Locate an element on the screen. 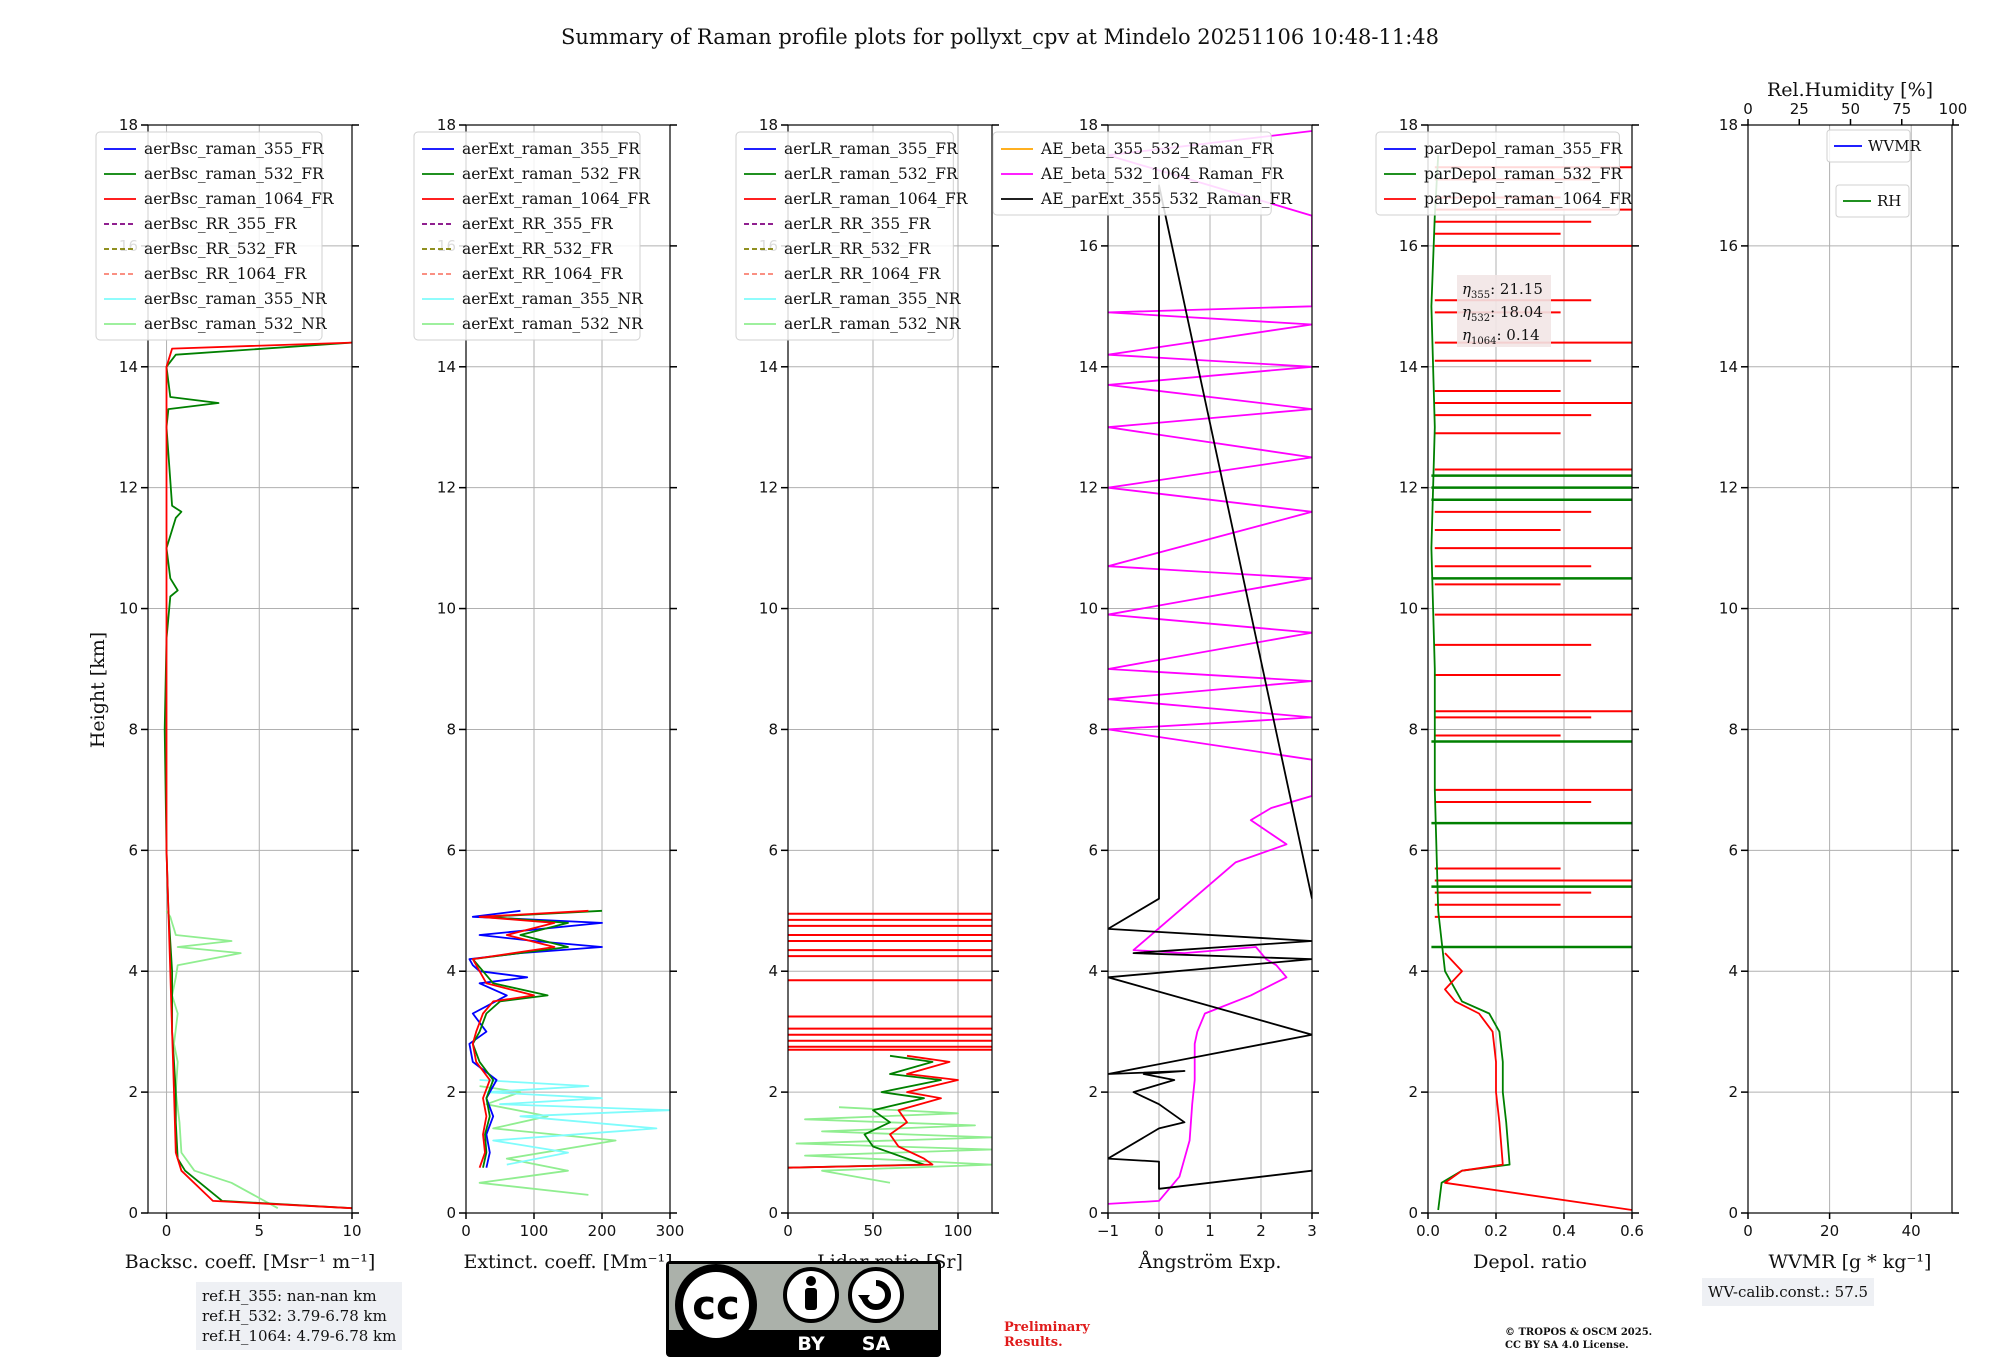 The height and width of the screenshot is (1360, 2000). legend-label: aerExt_RR_355_FR is located at coordinates (538, 224).